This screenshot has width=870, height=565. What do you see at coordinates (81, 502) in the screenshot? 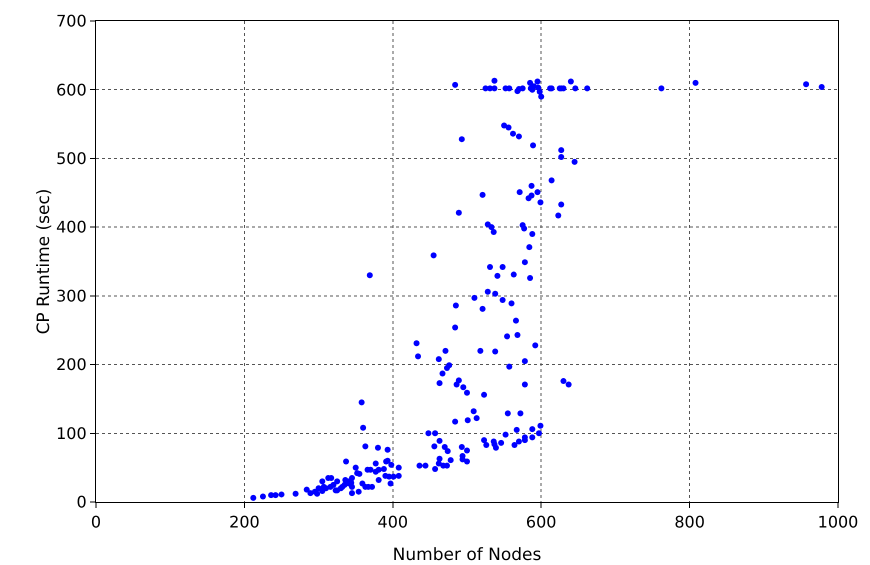
I see `y-tick-label: 0` at bounding box center [81, 502].